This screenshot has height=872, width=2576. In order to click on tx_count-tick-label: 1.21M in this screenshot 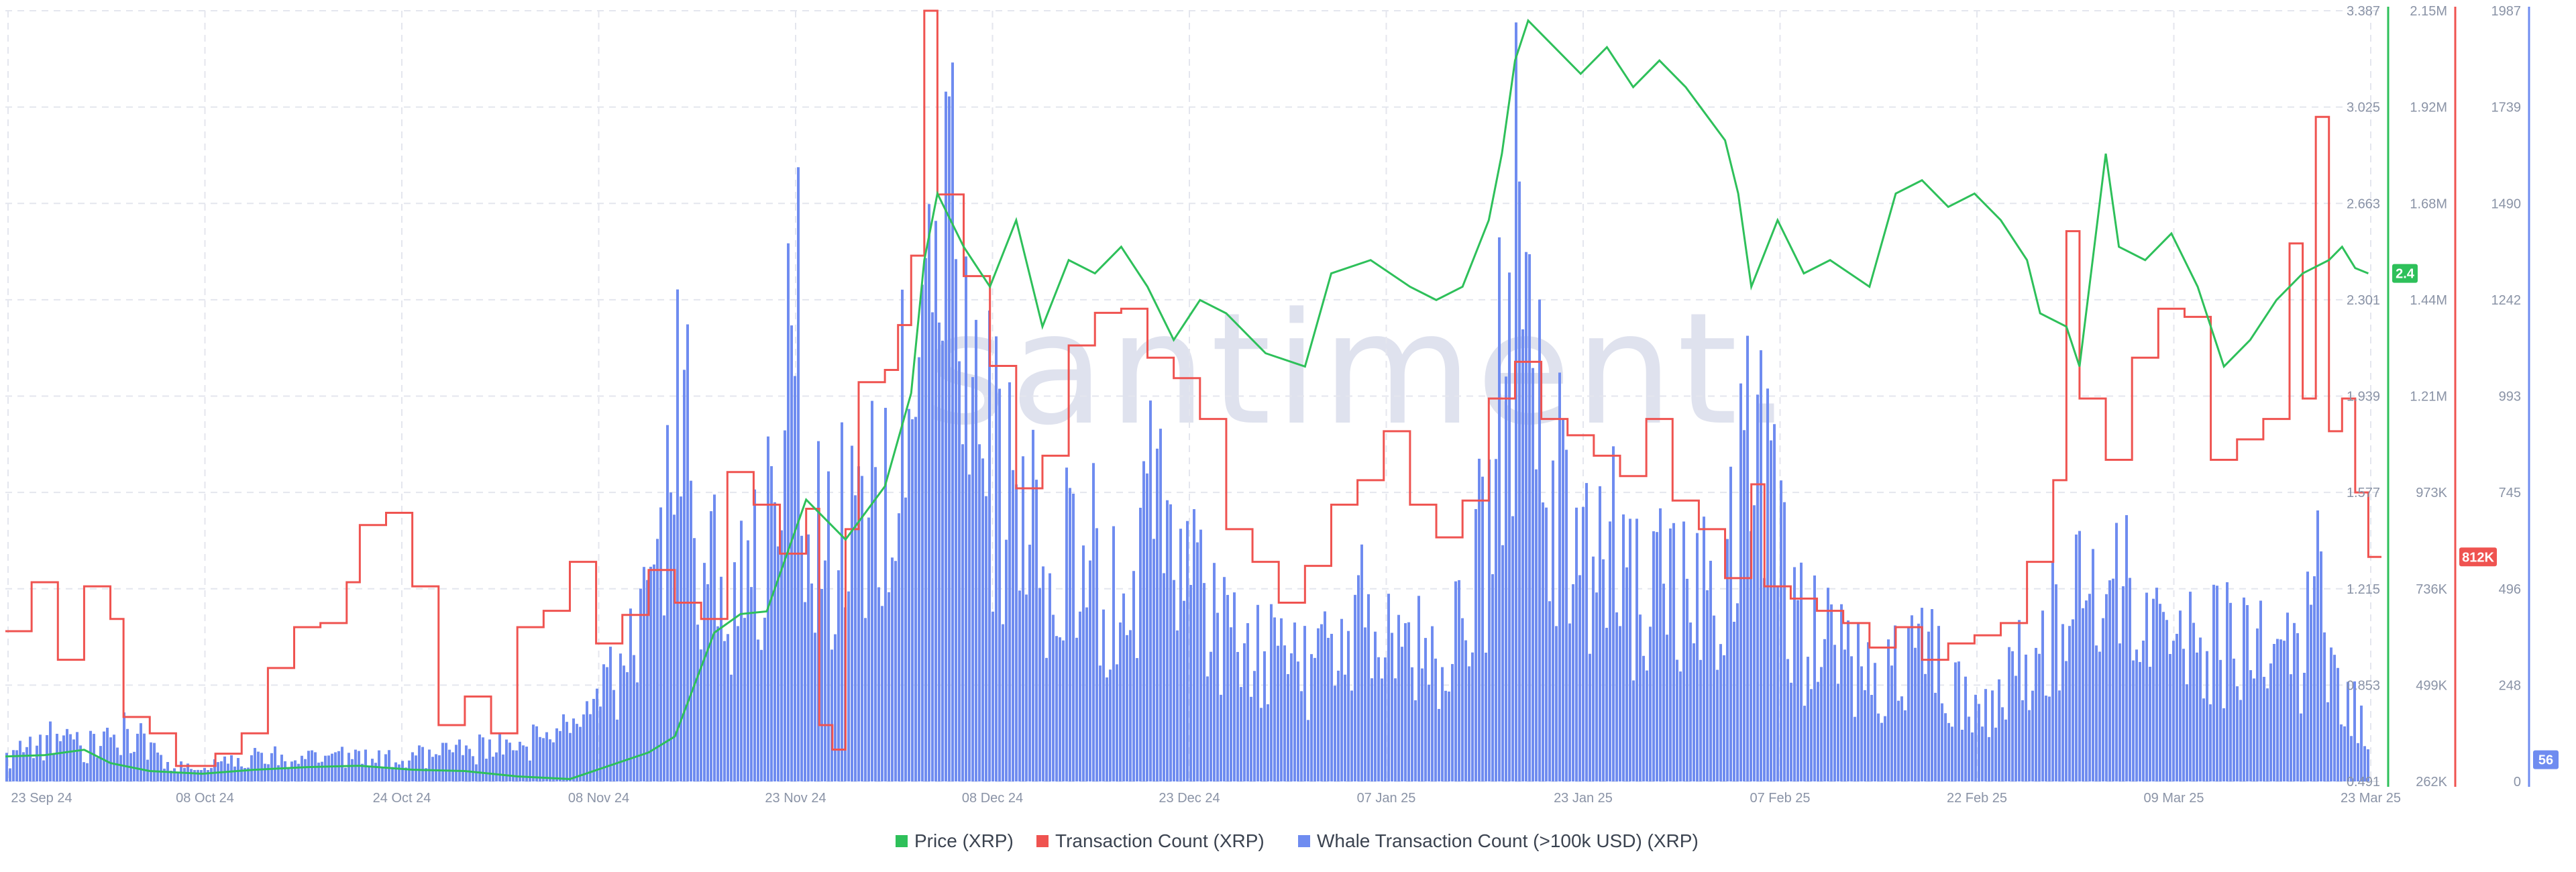, I will do `click(2428, 397)`.